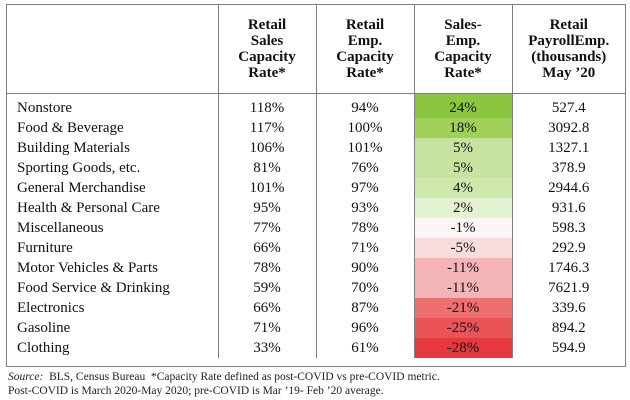 Image resolution: width=630 pixels, height=400 pixels. I want to click on row-category: Food & Beverage, so click(113, 128).